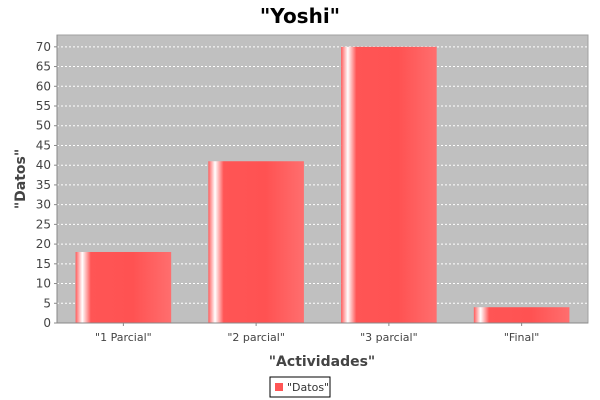  What do you see at coordinates (43, 86) in the screenshot?
I see `y-tick-label: 60` at bounding box center [43, 86].